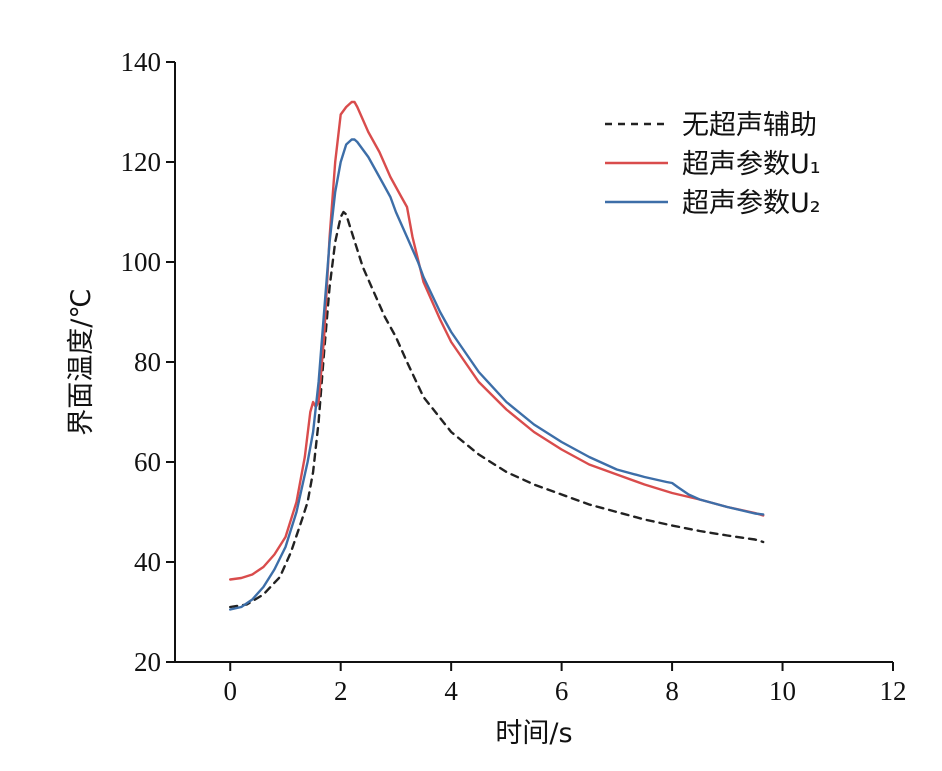 The height and width of the screenshot is (771, 942). What do you see at coordinates (782, 691) in the screenshot?
I see `x-tick-label: 10` at bounding box center [782, 691].